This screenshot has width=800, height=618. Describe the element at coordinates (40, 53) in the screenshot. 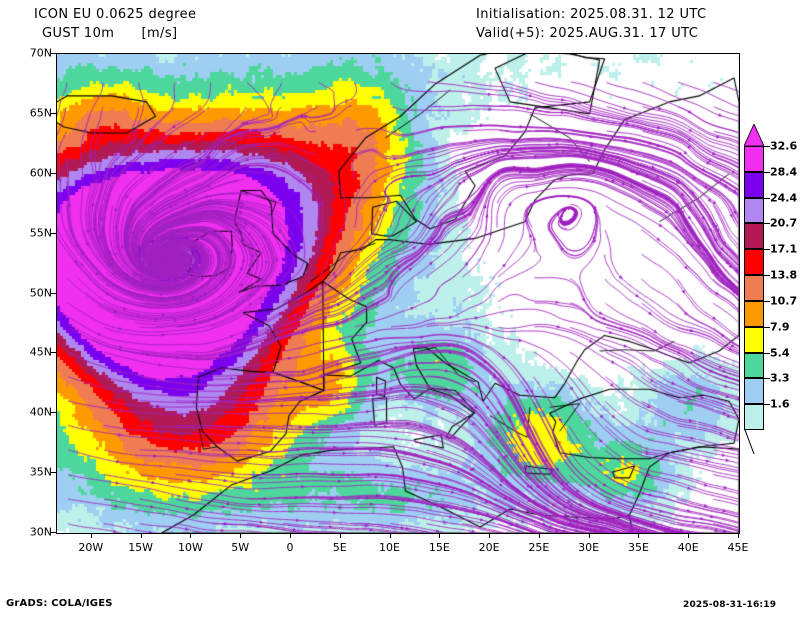

I see `y-axis-label-0: 70N` at that location.